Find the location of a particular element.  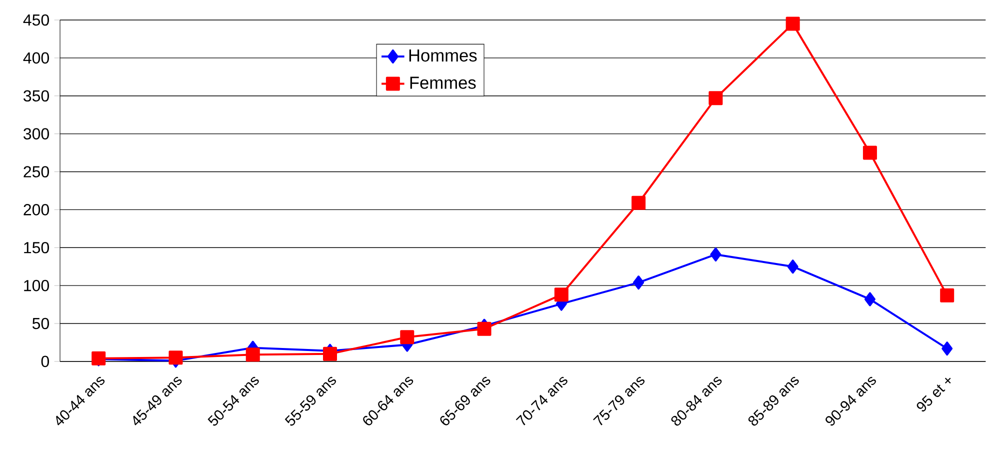

y-tick-label: 0 is located at coordinates (45, 362).